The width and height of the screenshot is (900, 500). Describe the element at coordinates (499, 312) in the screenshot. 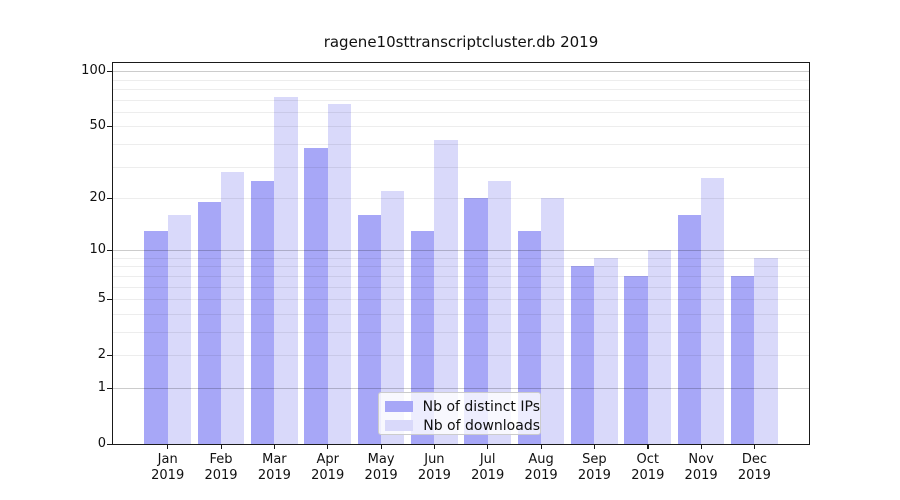

I see `bar-downloads-jul` at that location.